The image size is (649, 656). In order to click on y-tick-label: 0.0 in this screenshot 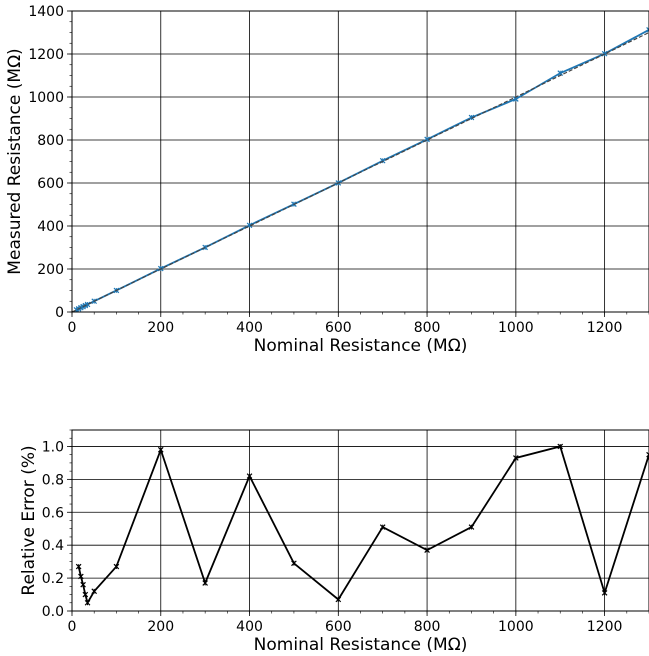, I will do `click(53, 612)`.